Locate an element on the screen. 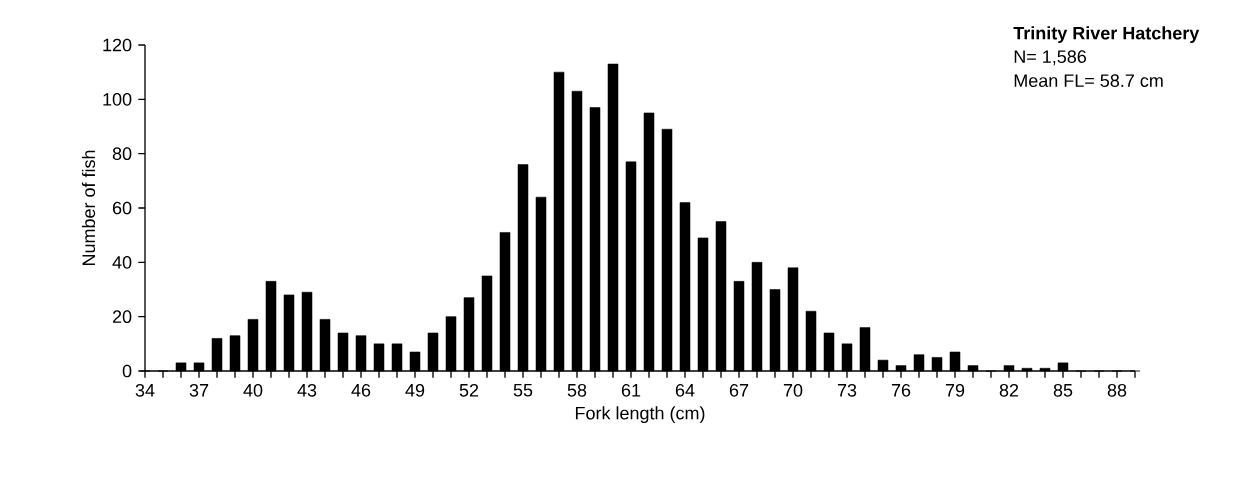  x-tick-label: 64 is located at coordinates (685, 390).